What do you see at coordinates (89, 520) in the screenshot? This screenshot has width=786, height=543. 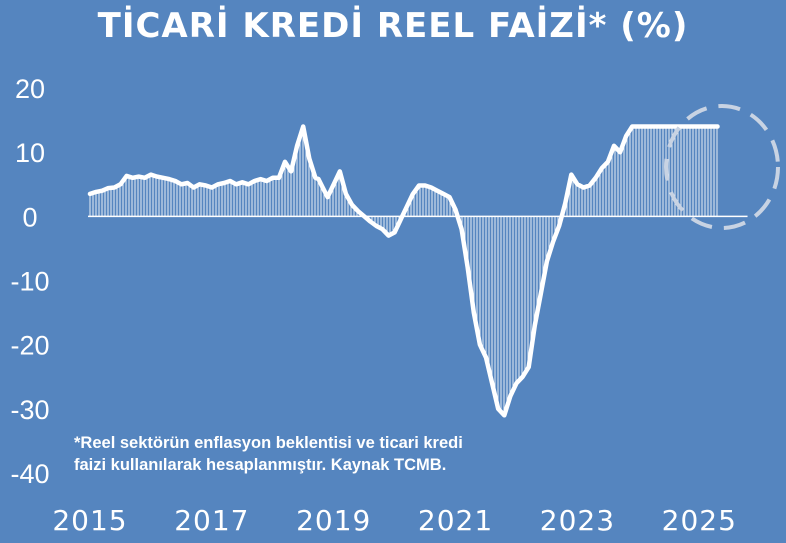 I see `x-tick-label: 2015` at bounding box center [89, 520].